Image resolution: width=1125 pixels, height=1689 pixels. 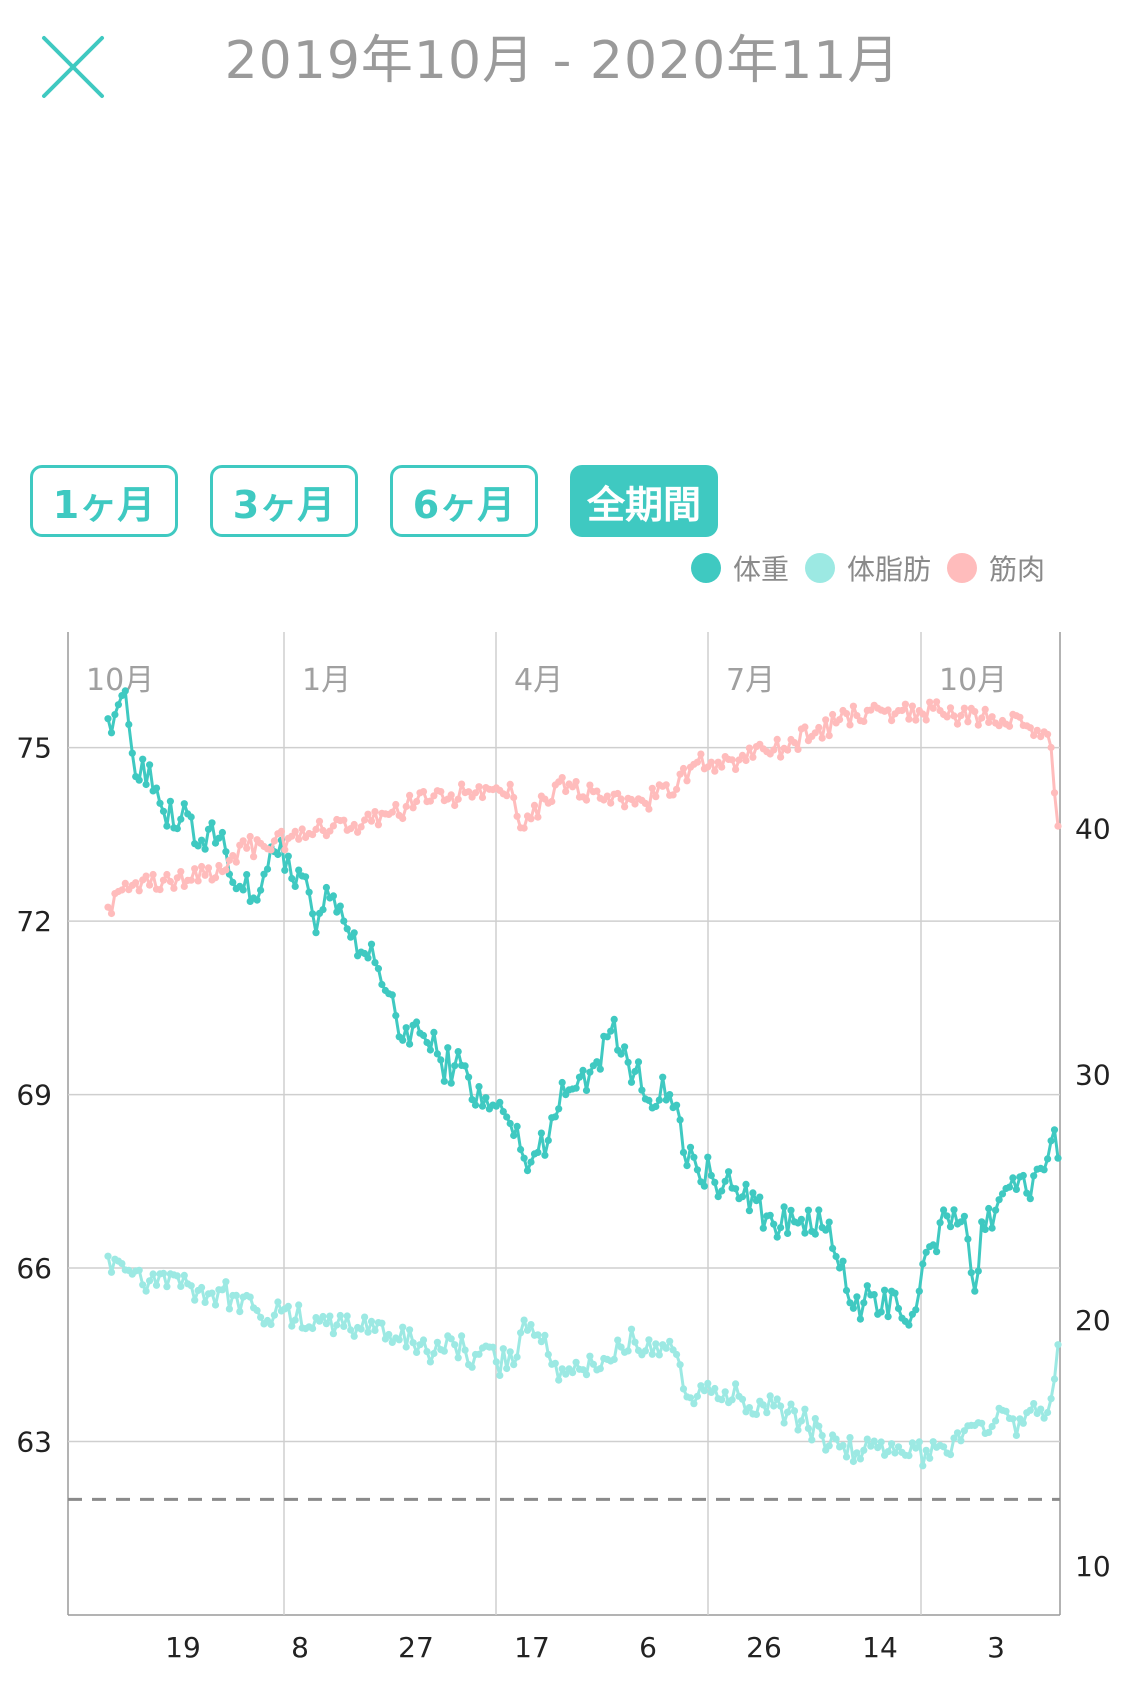 I want to click on y-right-tick-label: 40, so click(x=1093, y=829).